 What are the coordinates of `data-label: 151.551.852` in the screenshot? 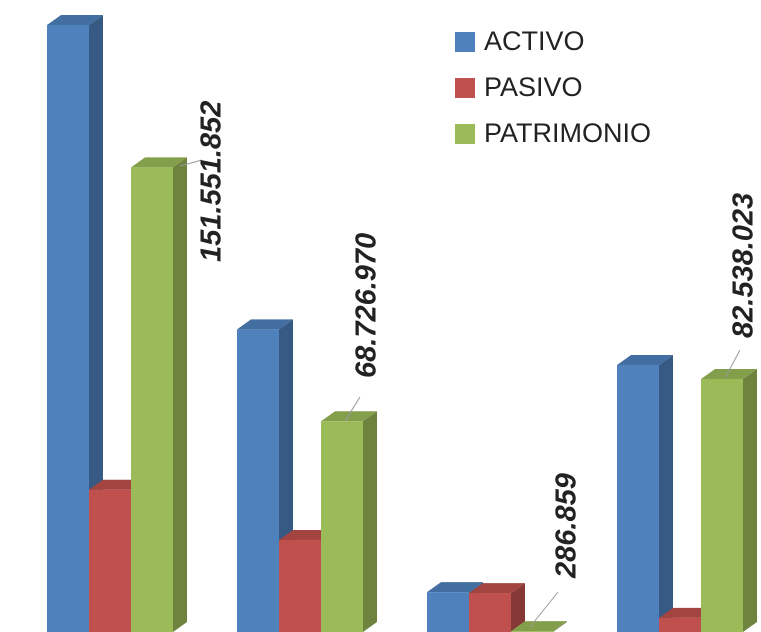 It's located at (212, 181).